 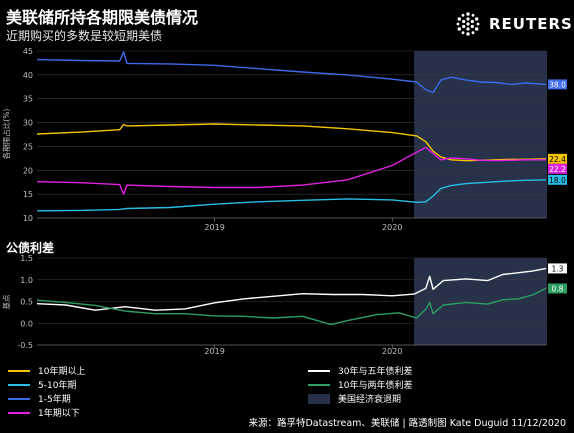 I want to click on y-tick-label: 0.0, so click(x=26, y=323).